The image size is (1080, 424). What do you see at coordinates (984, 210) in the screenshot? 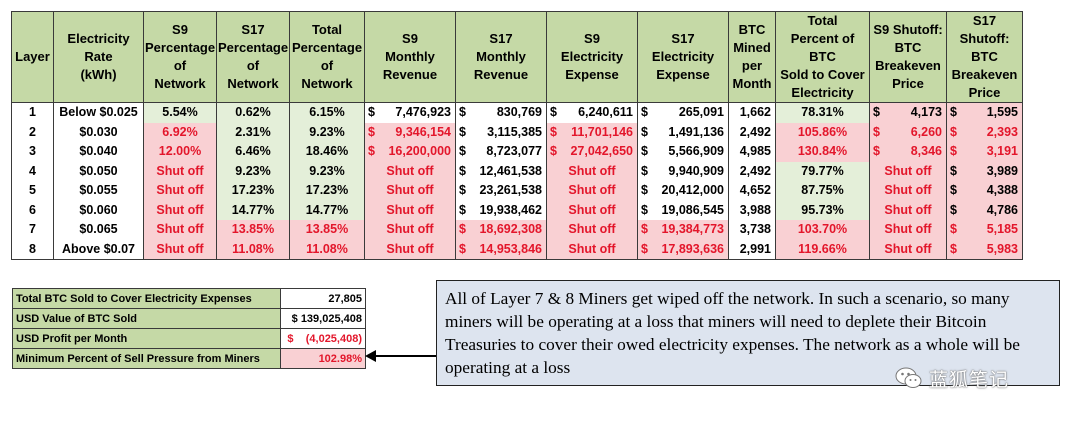
I see `cell-s17-be: $4,786` at bounding box center [984, 210].